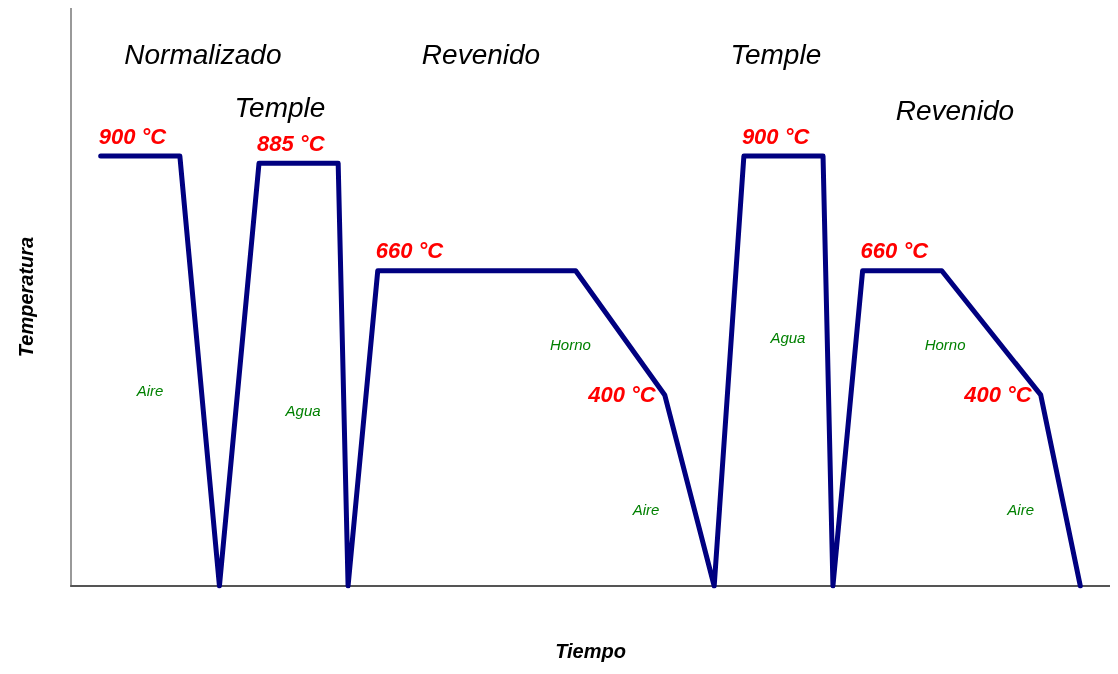 The height and width of the screenshot is (674, 1118). Describe the element at coordinates (590, 651) in the screenshot. I see `x-axis-title: Tiempo` at that location.